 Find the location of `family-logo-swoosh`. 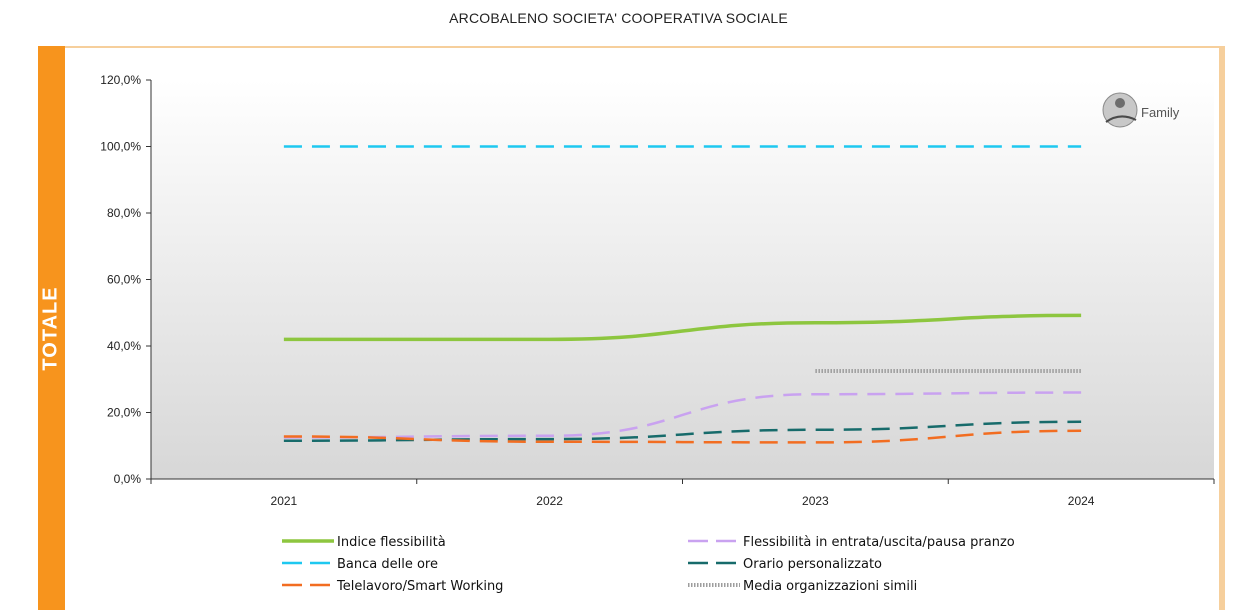

family-logo-swoosh is located at coordinates (1121, 119).